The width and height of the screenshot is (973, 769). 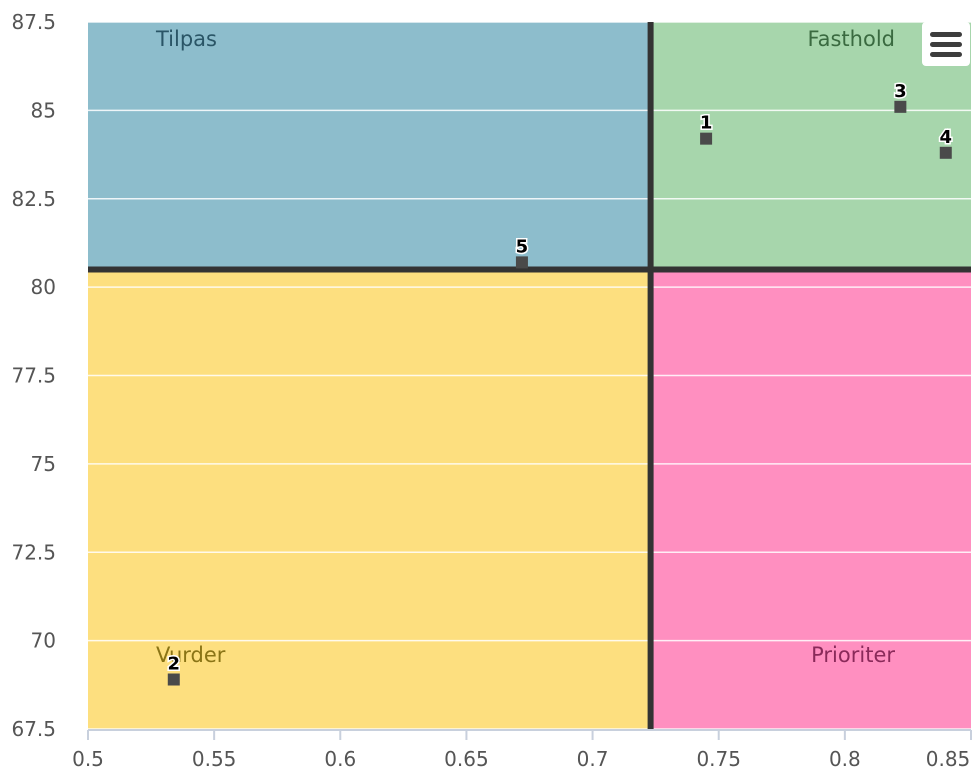 I want to click on data-point-label-4: 4, so click(x=946, y=137).